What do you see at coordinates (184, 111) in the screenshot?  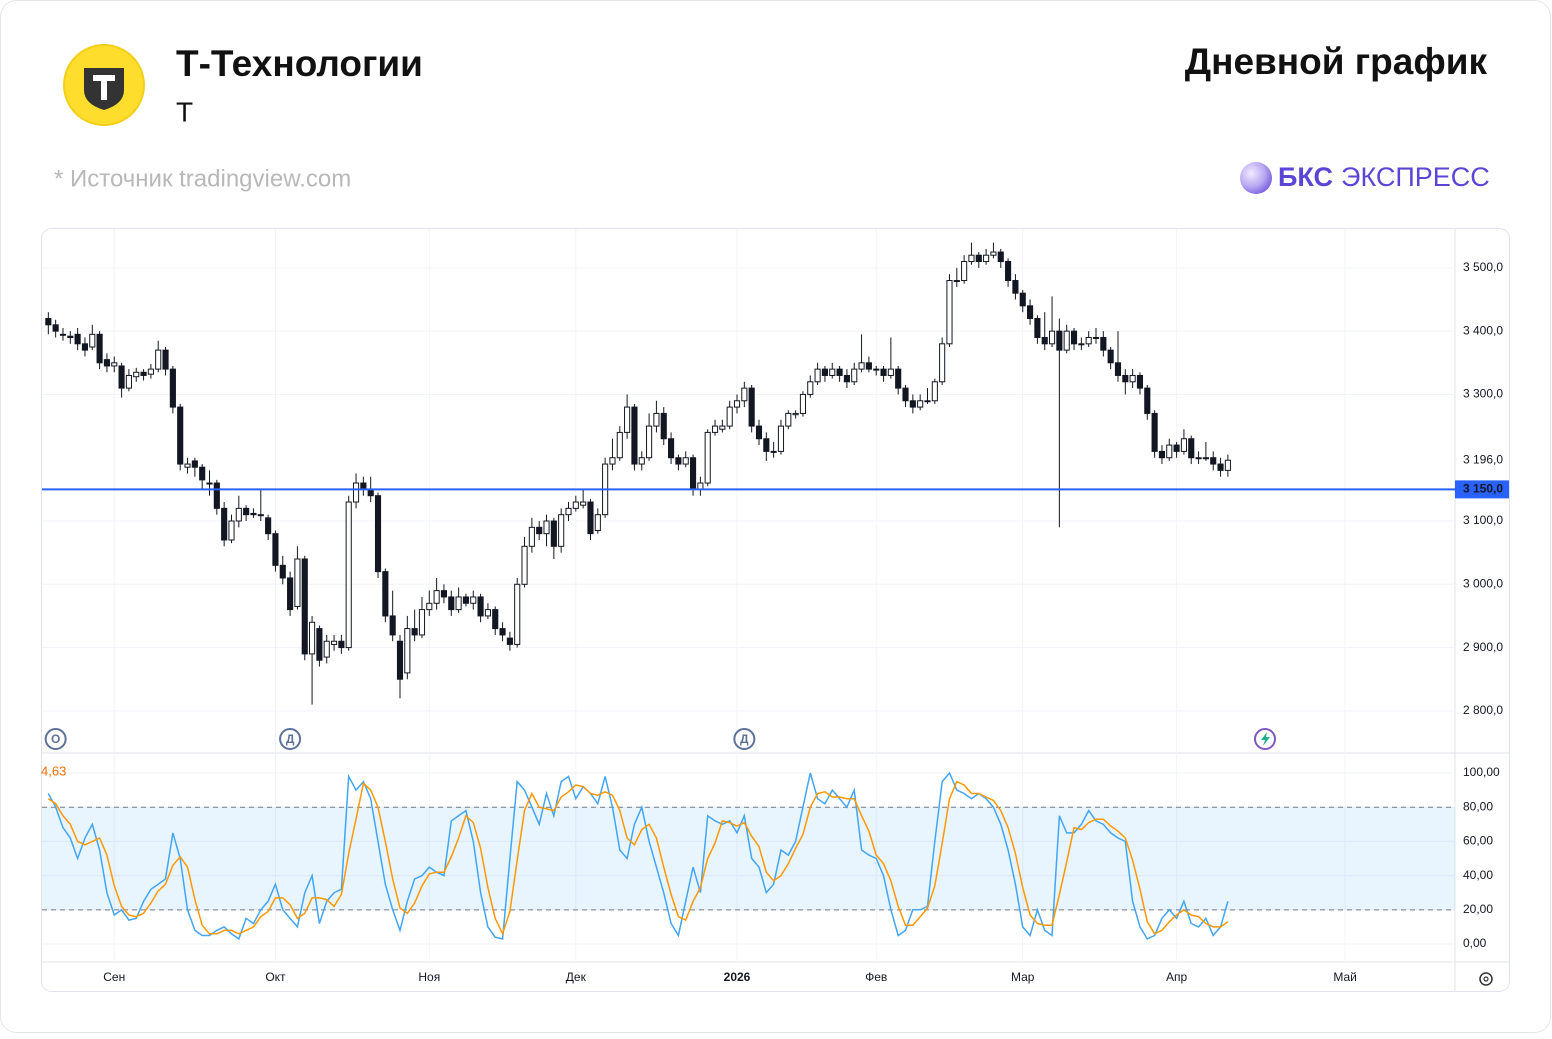 I see `ticker: T` at bounding box center [184, 111].